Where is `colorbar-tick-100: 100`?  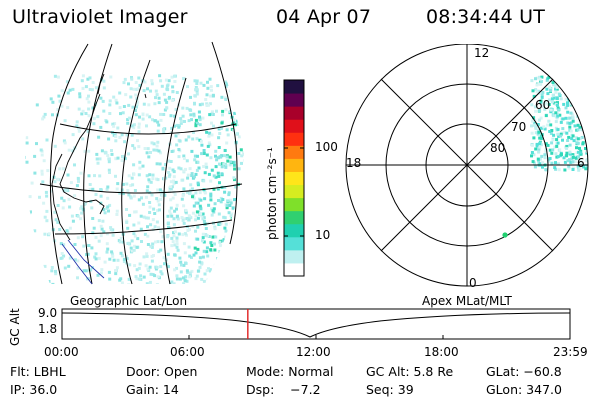
colorbar-tick-100: 100 is located at coordinates (326, 147).